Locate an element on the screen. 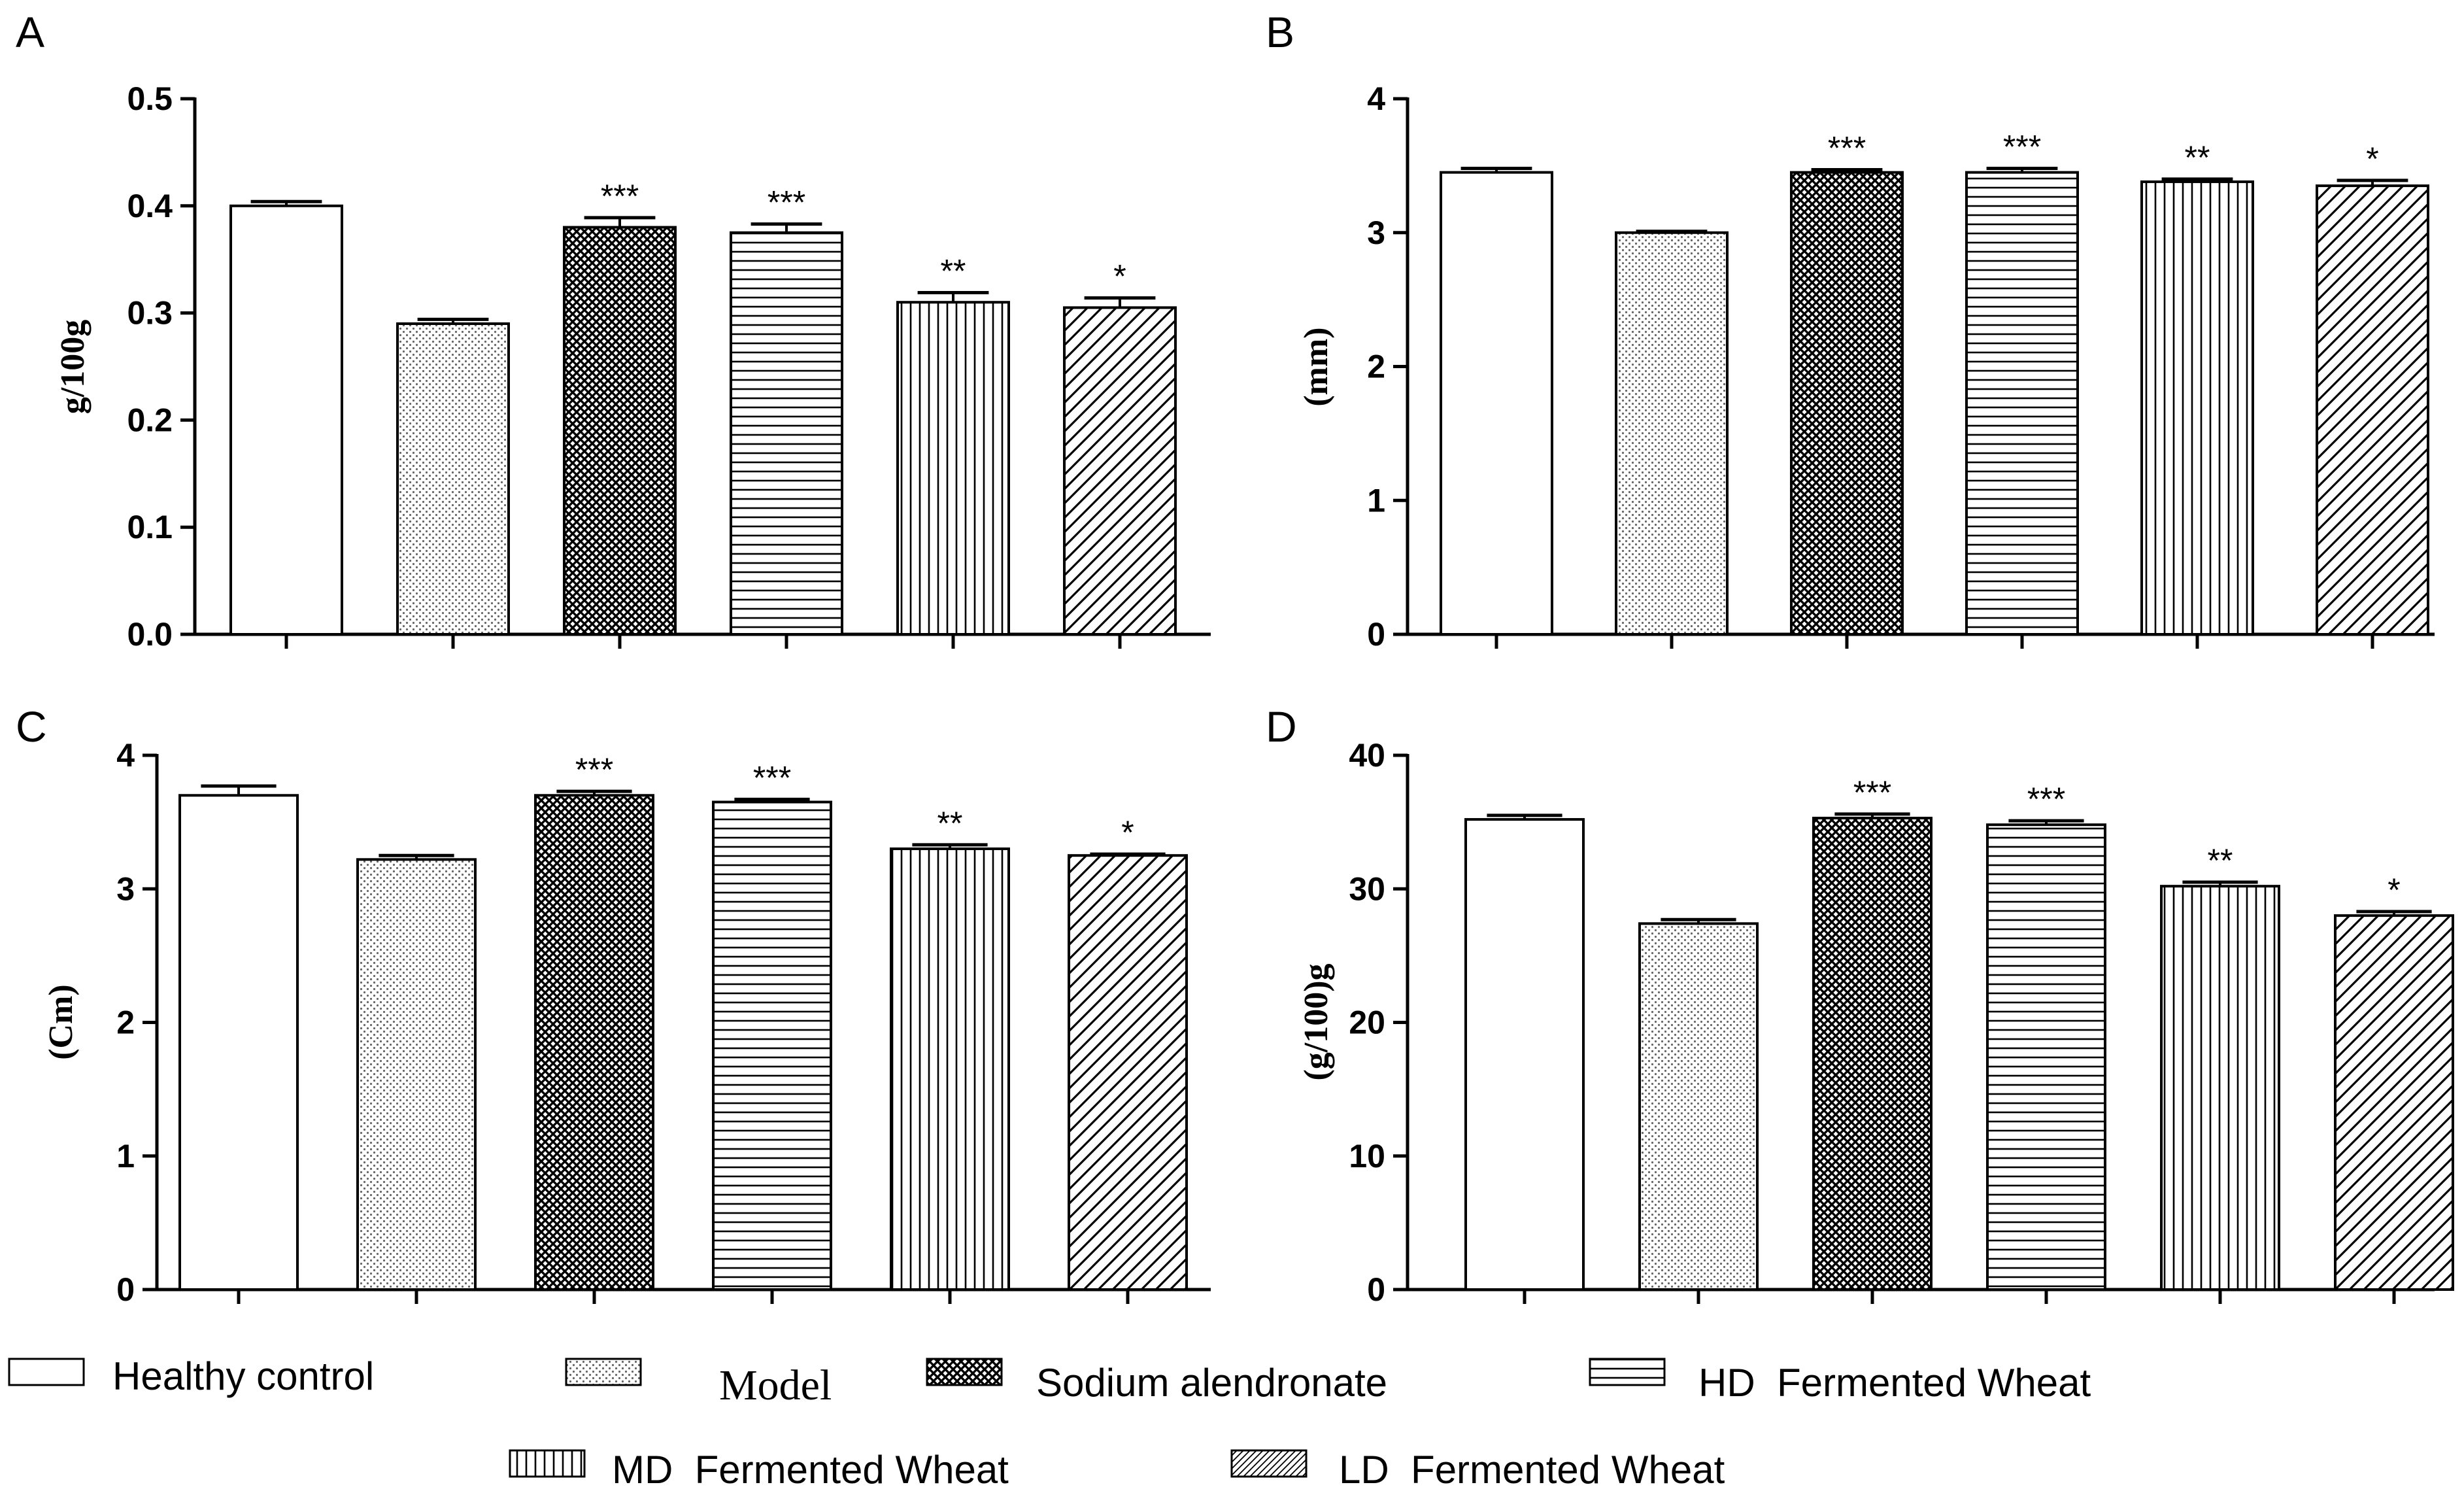  y-tick-label-a: 0.0 is located at coordinates (150, 634).